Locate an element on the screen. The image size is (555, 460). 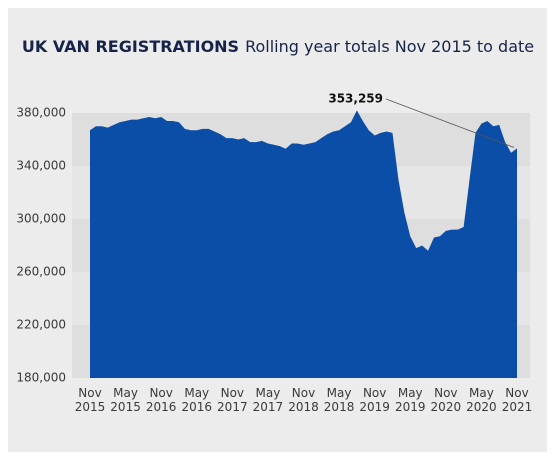
x-tick-label: Nov 2018 is located at coordinates (303, 400).